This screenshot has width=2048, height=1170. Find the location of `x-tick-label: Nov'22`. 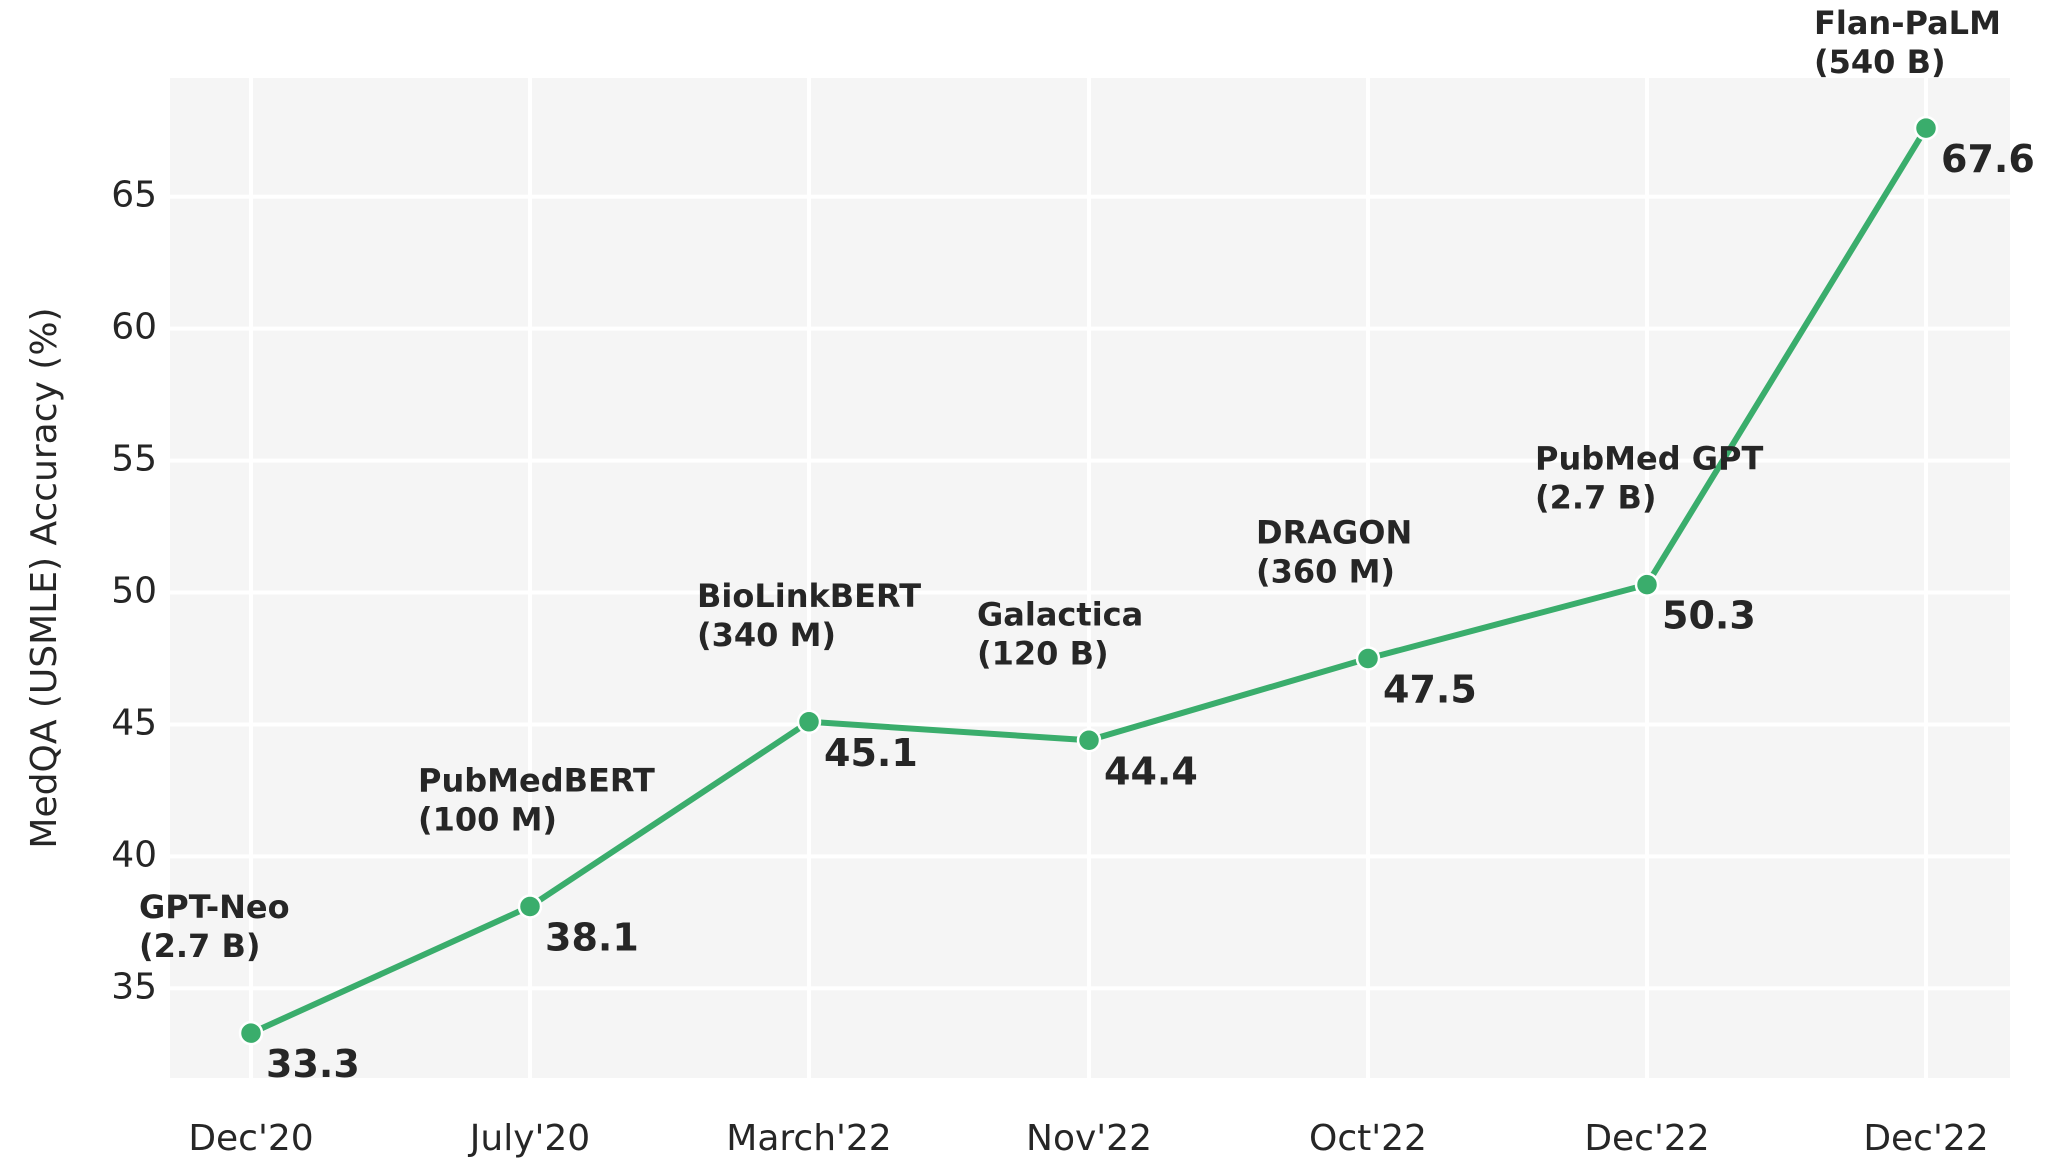

x-tick-label: Nov'22 is located at coordinates (1089, 1138).